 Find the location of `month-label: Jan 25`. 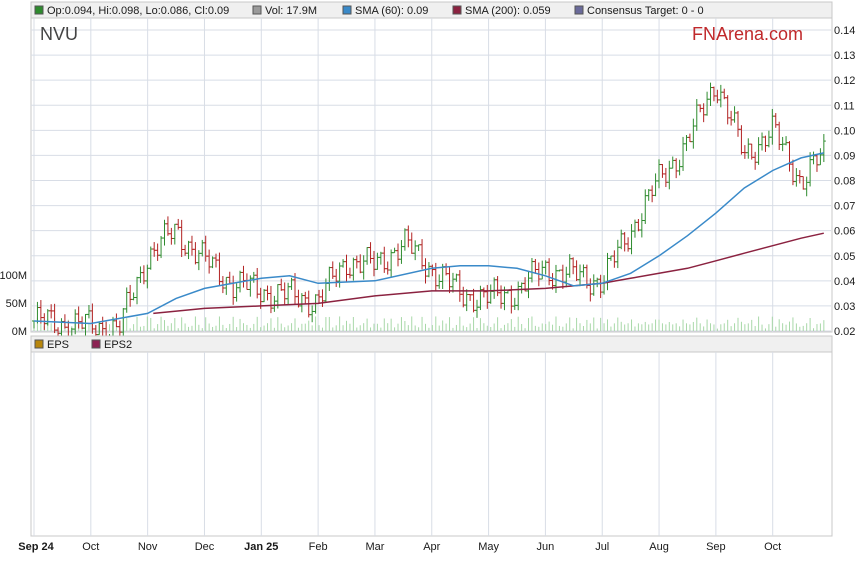

month-label: Jan 25 is located at coordinates (261, 547).